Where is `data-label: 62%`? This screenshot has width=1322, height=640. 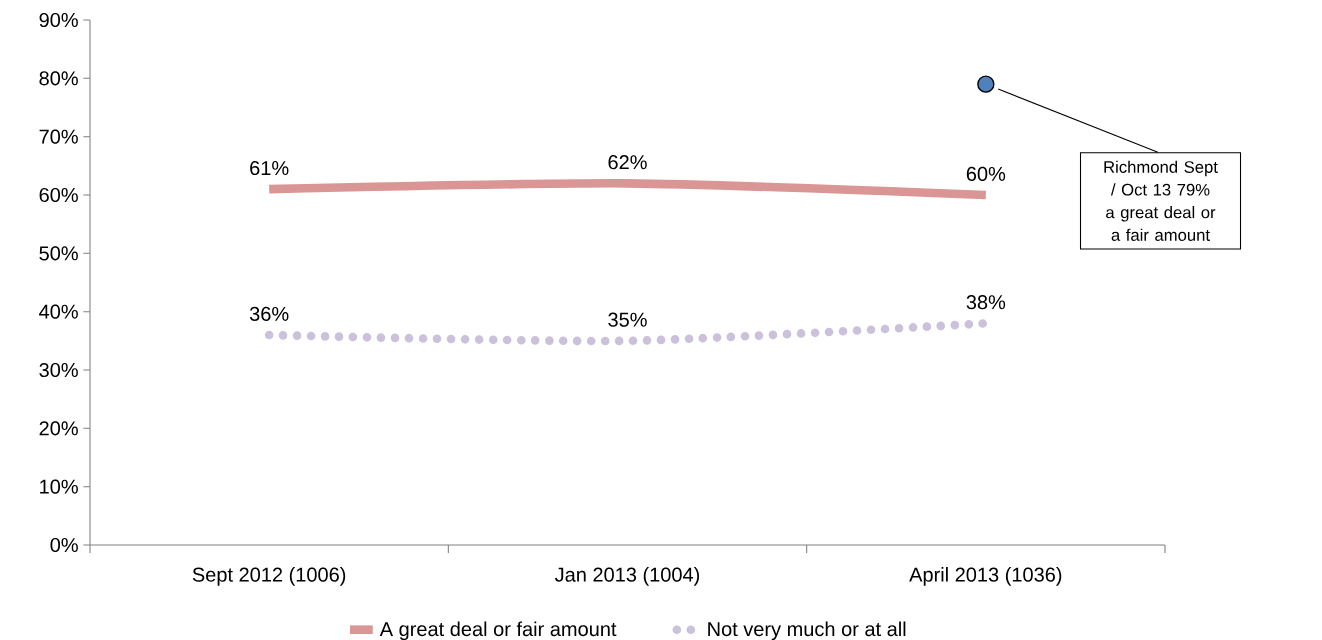 data-label: 62% is located at coordinates (627, 162).